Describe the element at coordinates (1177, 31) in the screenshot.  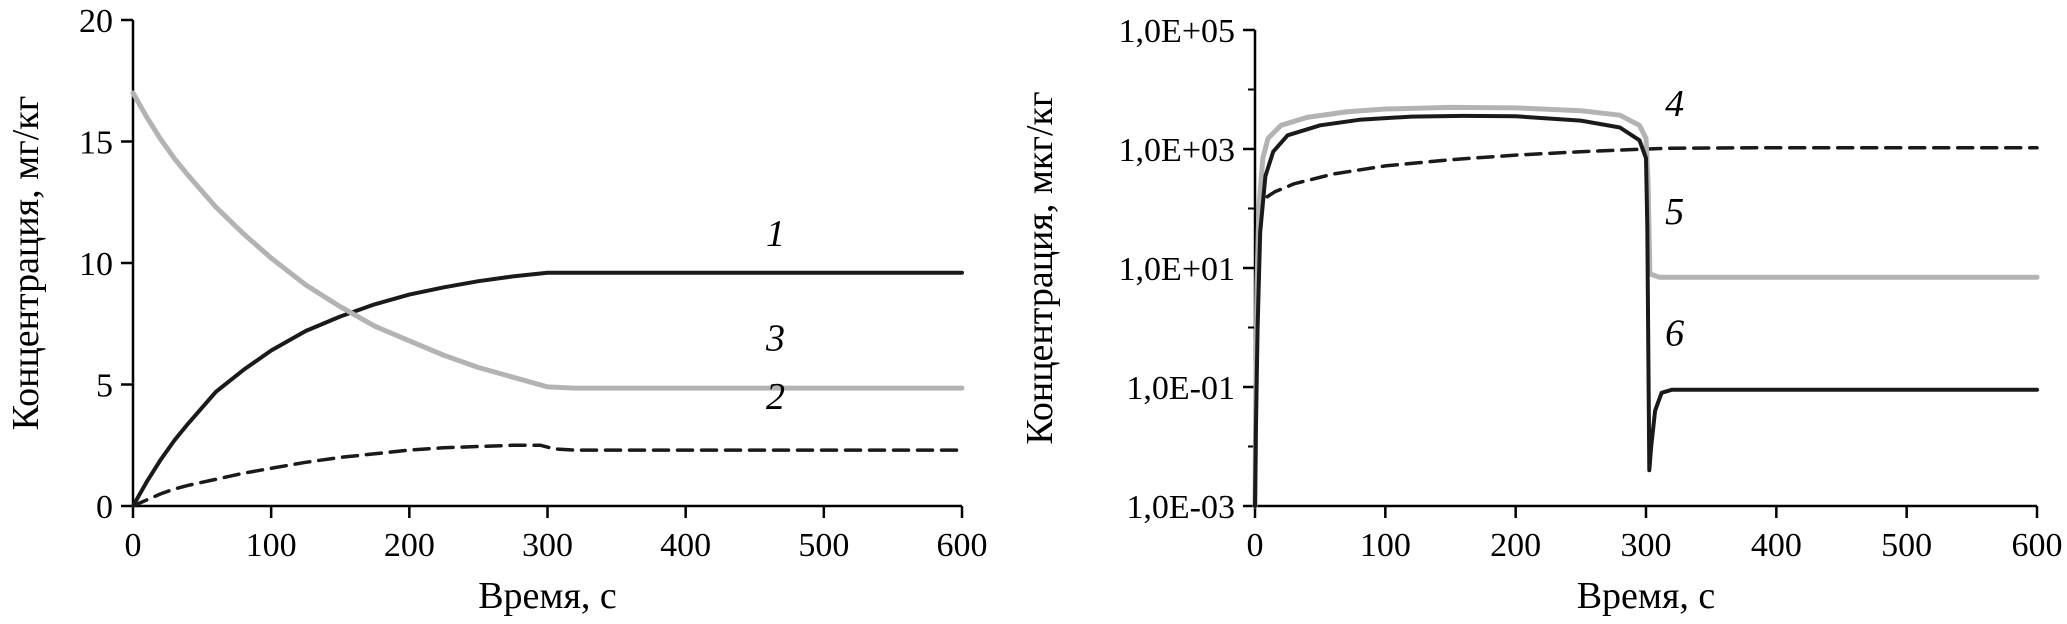
I see `y-tick-label: 1,0E+05` at that location.